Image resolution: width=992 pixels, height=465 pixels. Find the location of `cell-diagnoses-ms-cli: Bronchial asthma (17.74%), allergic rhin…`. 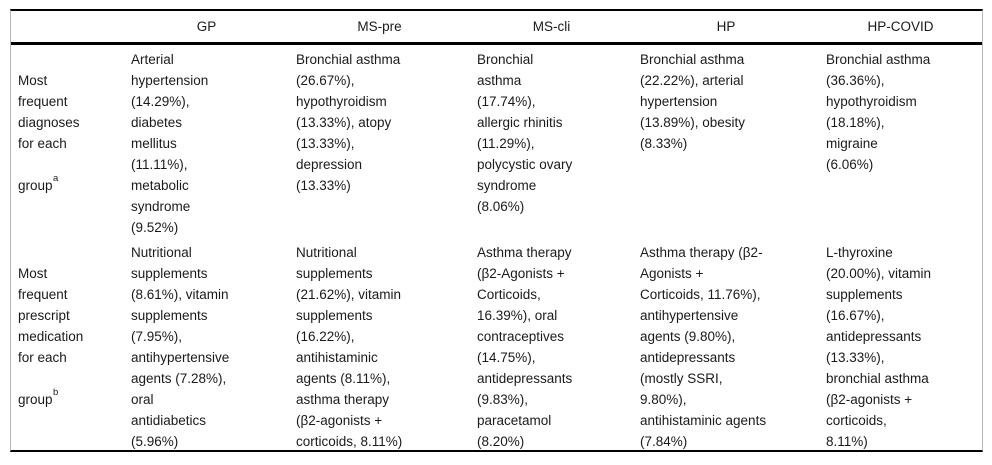

cell-diagnoses-ms-cli: Bronchial asthma (17.74%), allergic rhin… is located at coordinates (525, 133).